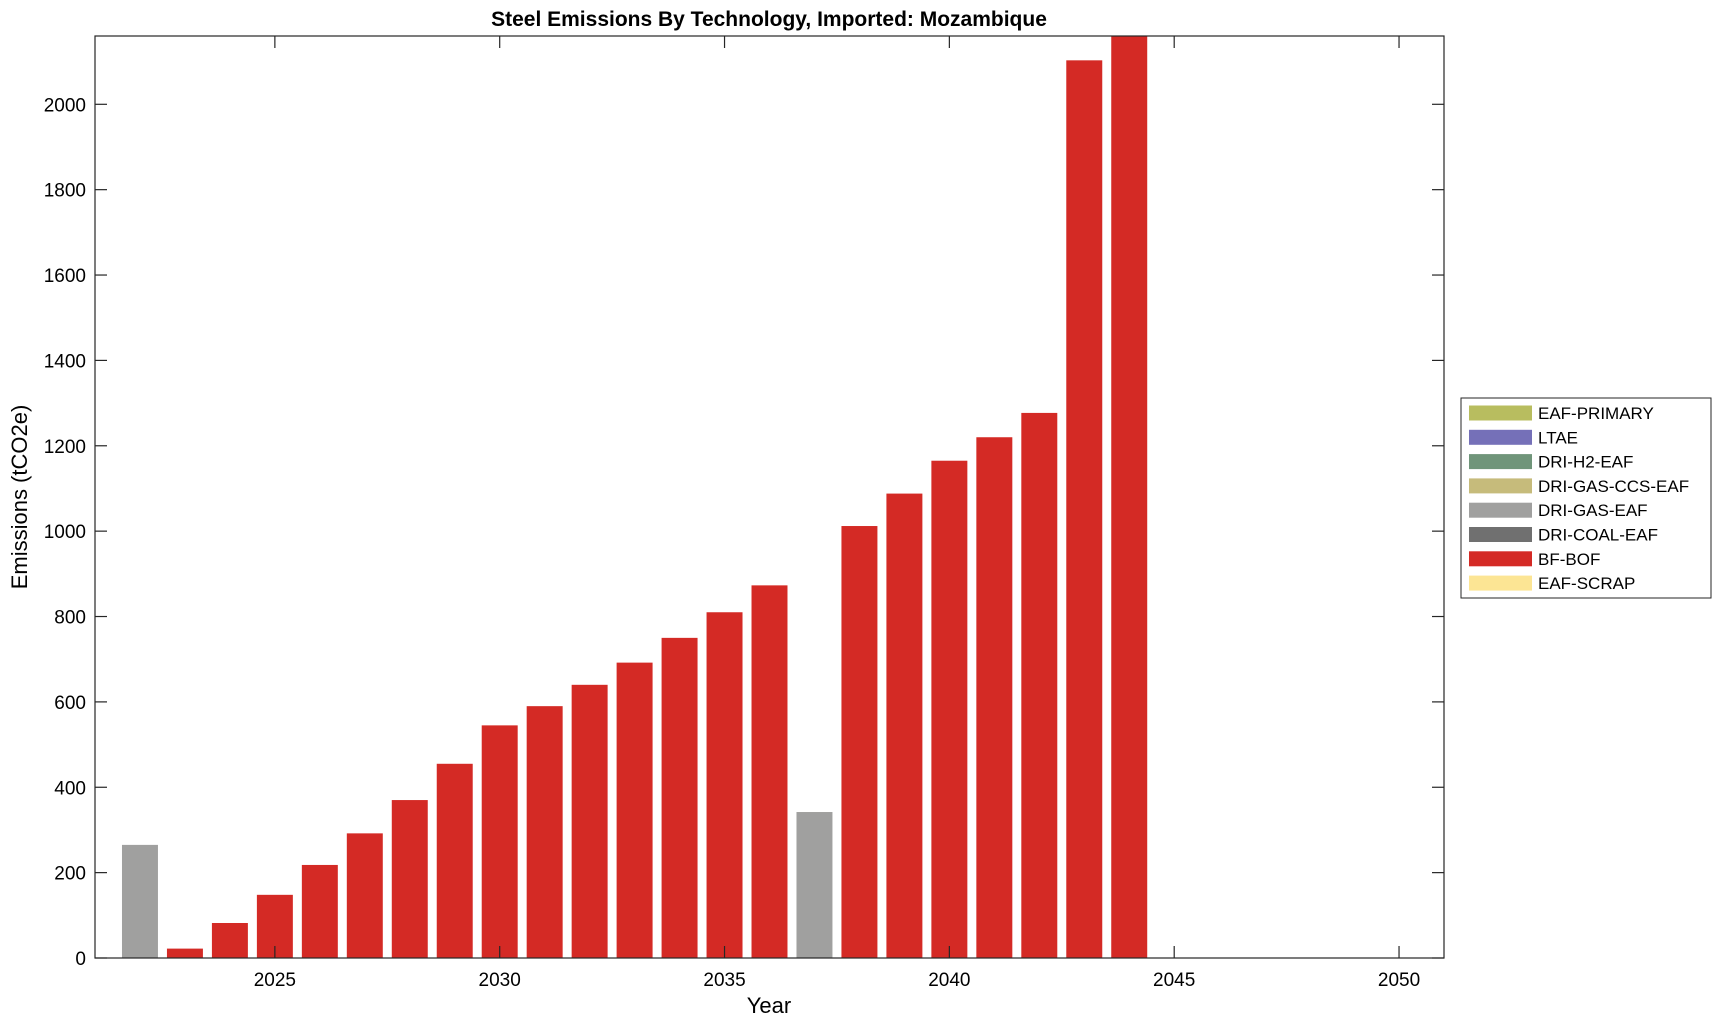 Image resolution: width=1714 pixels, height=1021 pixels. What do you see at coordinates (904, 725) in the screenshot?
I see `bar-bf-bof-2039` at bounding box center [904, 725].